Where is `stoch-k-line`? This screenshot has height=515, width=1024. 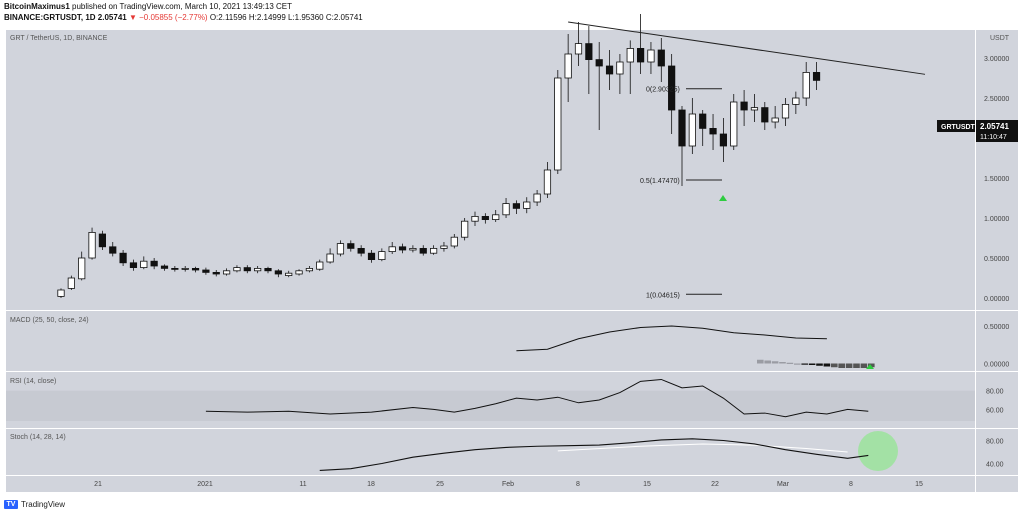
stoch-k-line is located at coordinates (594, 454).